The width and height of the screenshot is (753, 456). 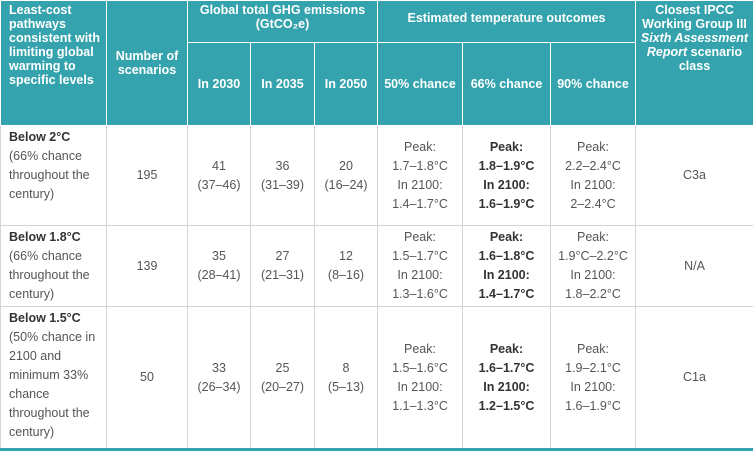 I want to click on scenario-count: 139, so click(x=147, y=266).